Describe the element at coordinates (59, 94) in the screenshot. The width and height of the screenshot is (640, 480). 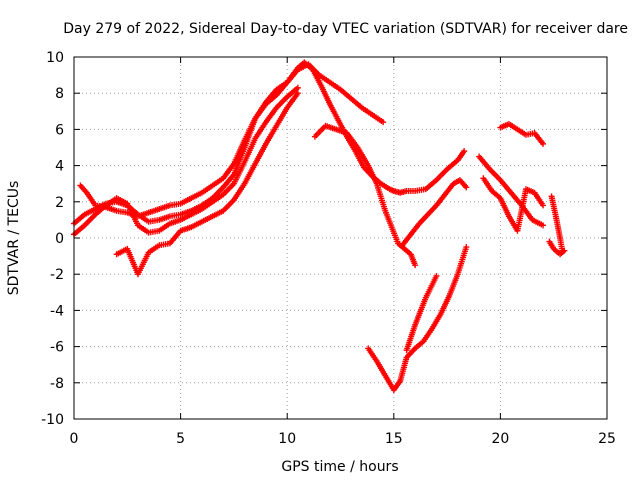
I see `y-tick-label: 8` at that location.